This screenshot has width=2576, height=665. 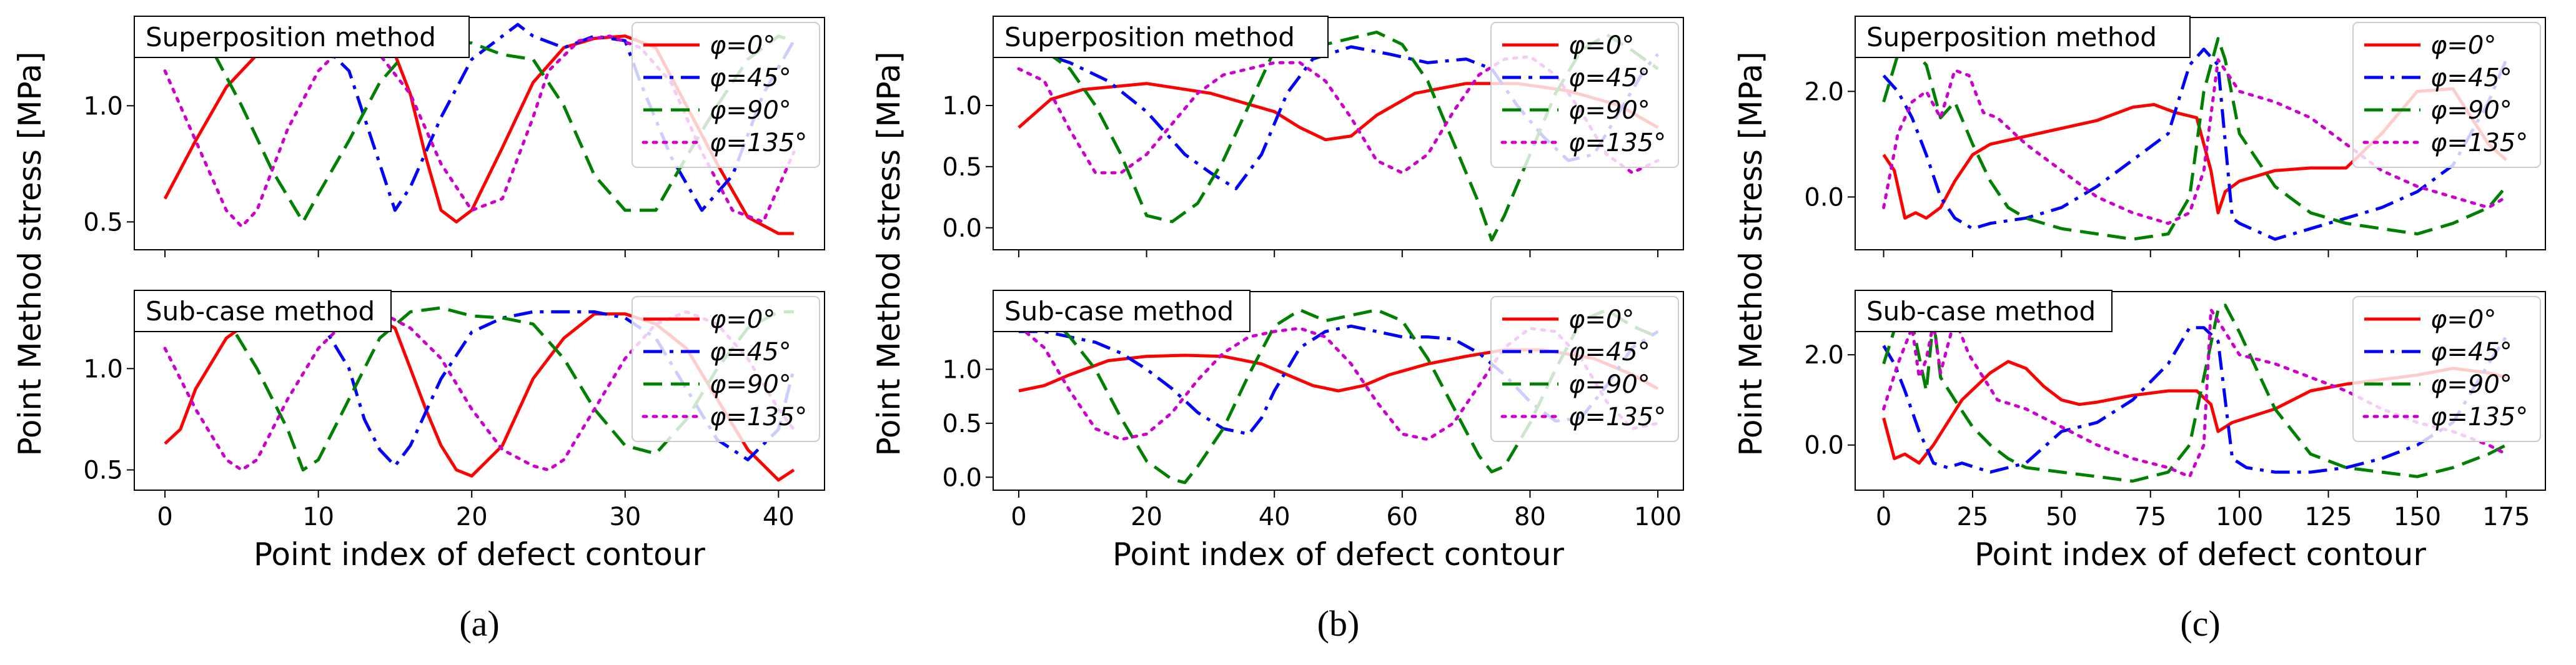 What do you see at coordinates (2150, 517) in the screenshot?
I see `x-tick-label: 75` at bounding box center [2150, 517].